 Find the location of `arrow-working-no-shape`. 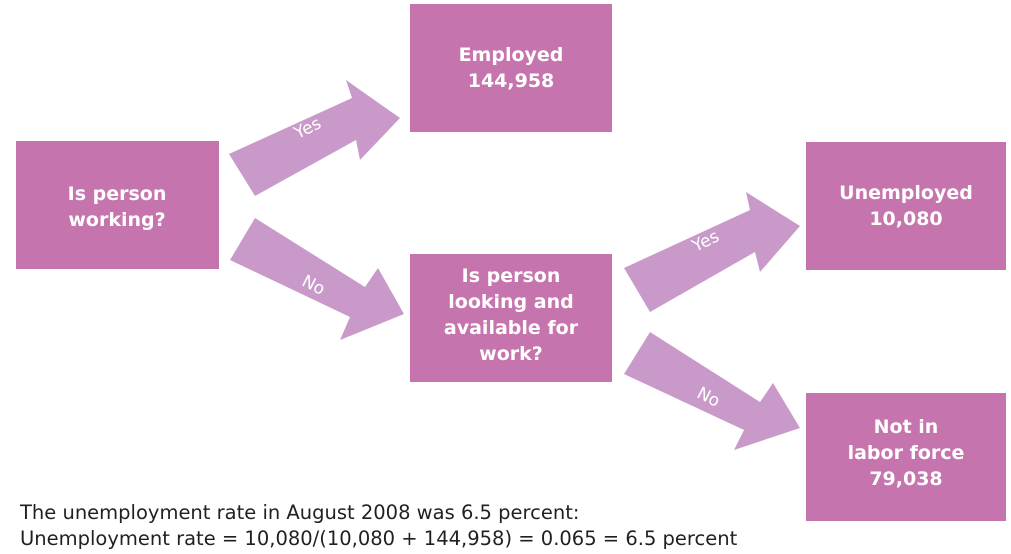

arrow-working-no-shape is located at coordinates (317, 279).